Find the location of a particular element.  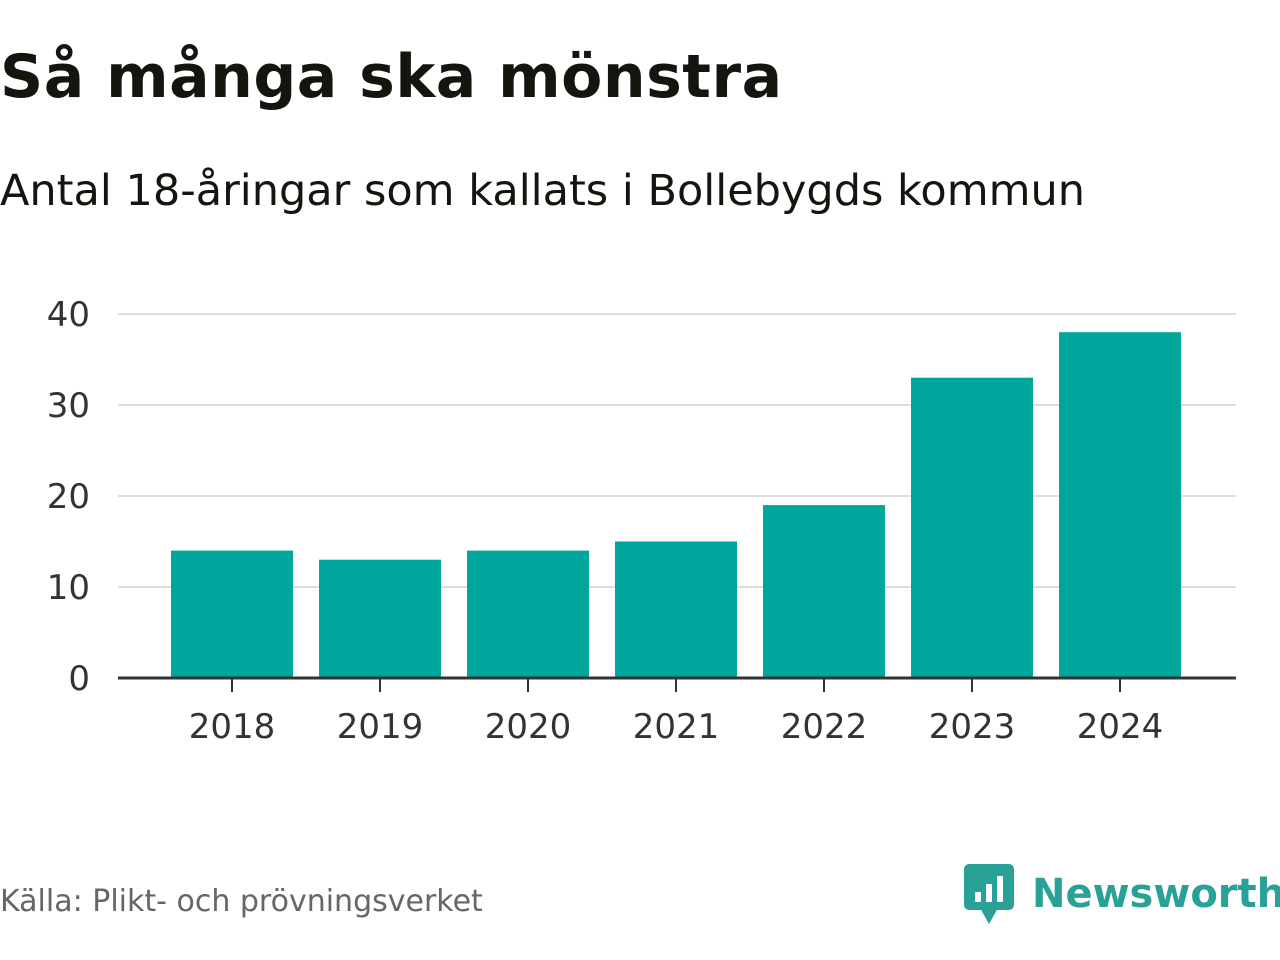

y-tick-label: 40 is located at coordinates (68, 315).